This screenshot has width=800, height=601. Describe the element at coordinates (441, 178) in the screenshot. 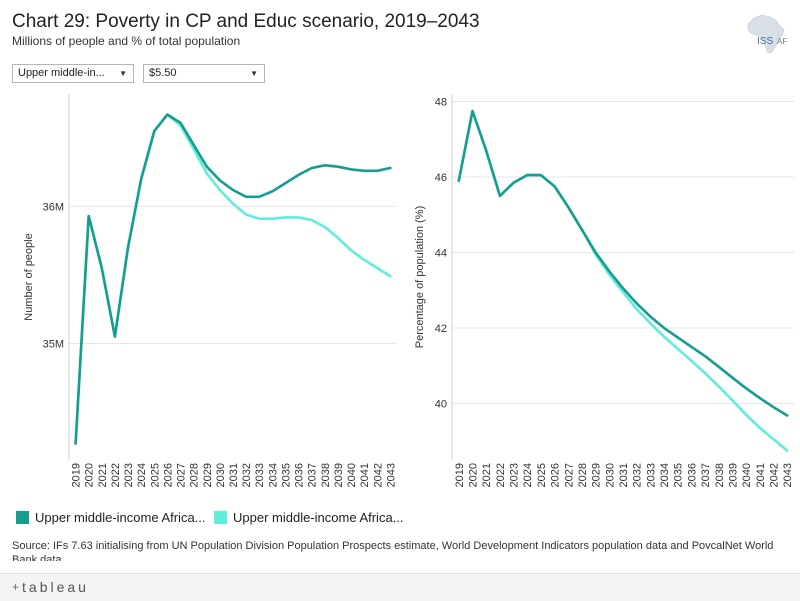

I see `y-tick-label: 46` at that location.